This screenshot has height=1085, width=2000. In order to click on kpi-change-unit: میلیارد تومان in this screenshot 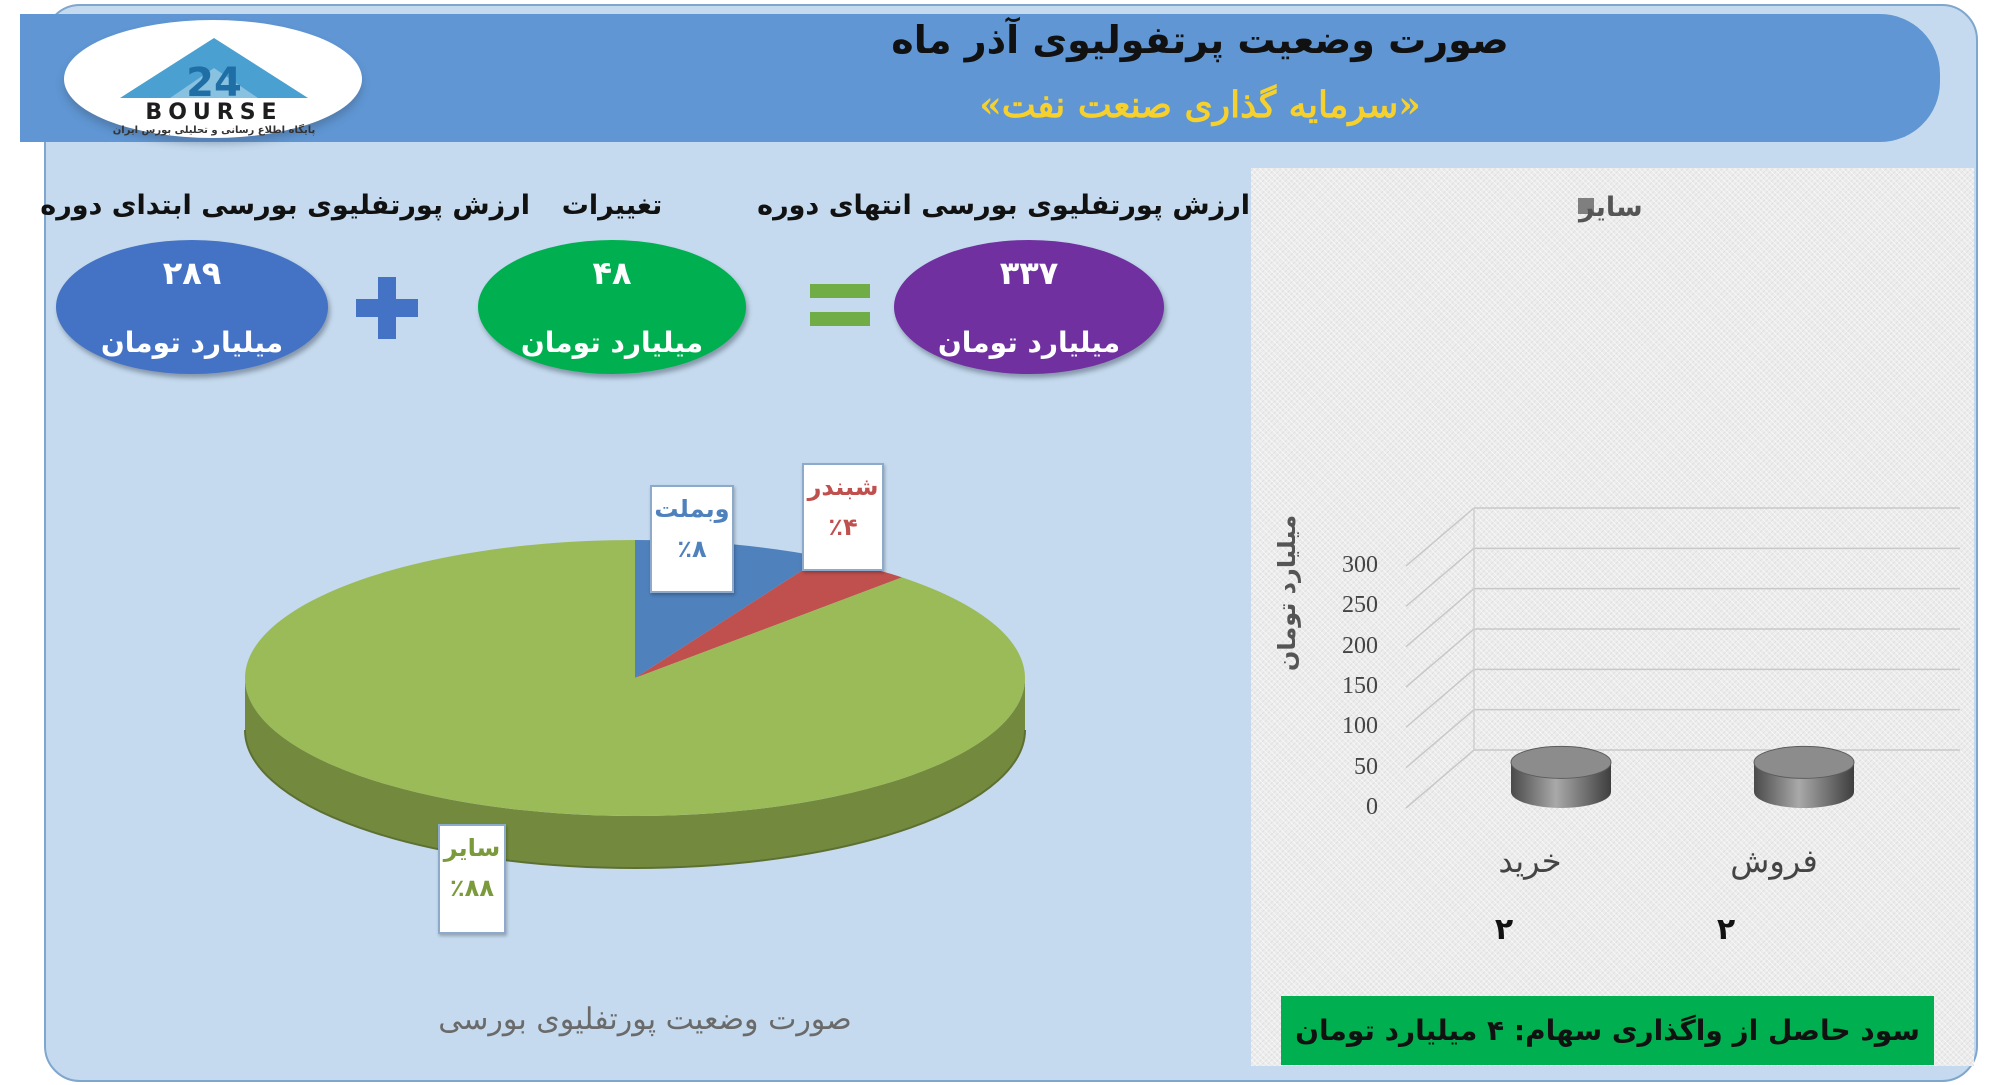, I will do `click(612, 342)`.